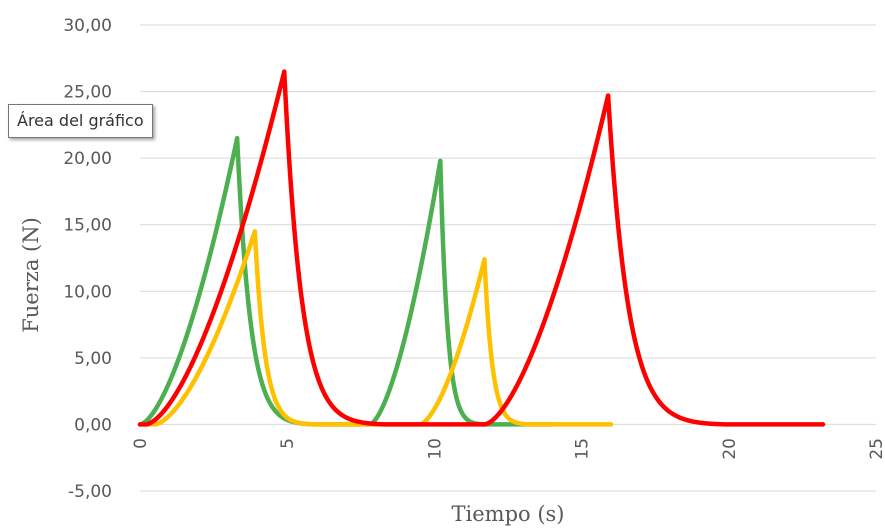  I want to click on x-axis-title: Tiempo (s), so click(508, 514).